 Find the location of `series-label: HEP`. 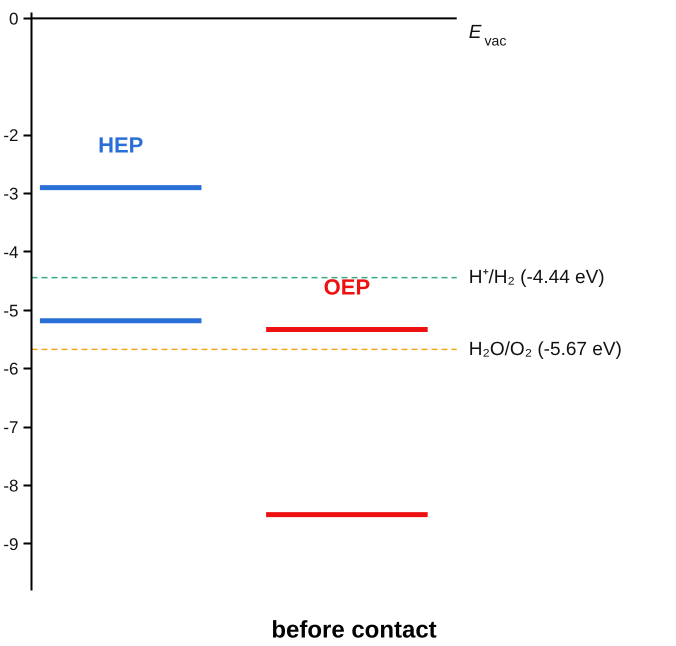

series-label: HEP is located at coordinates (121, 145).